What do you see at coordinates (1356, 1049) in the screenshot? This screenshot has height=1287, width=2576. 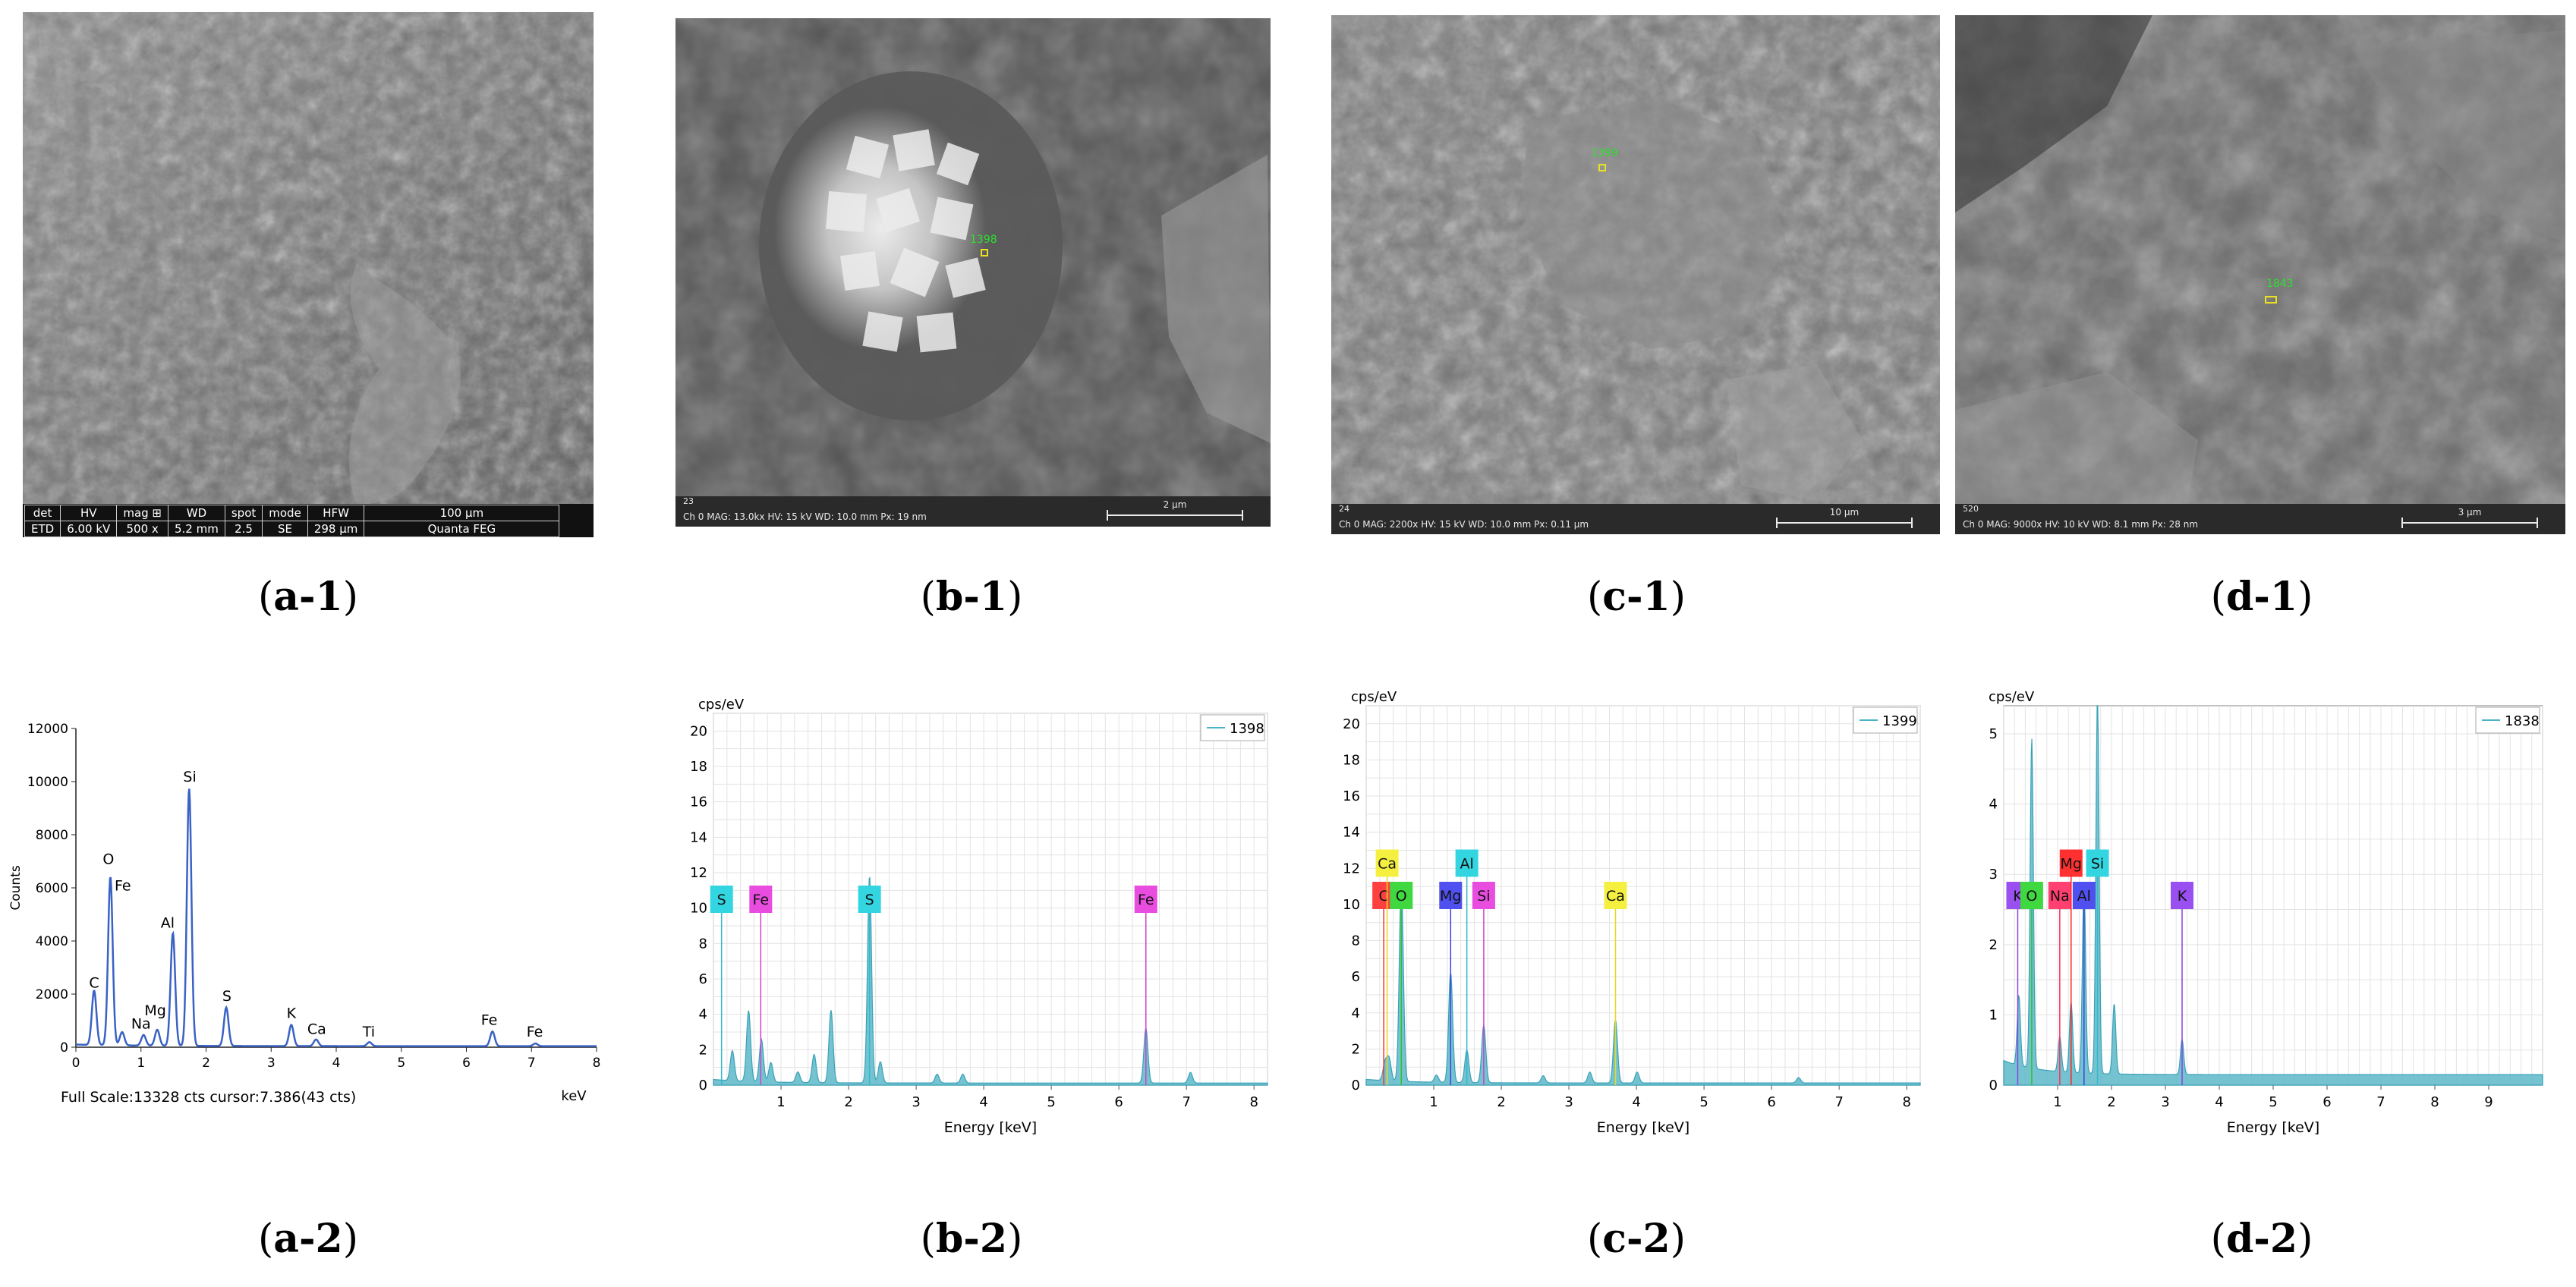 I see `y-tick-label: 2` at bounding box center [1356, 1049].